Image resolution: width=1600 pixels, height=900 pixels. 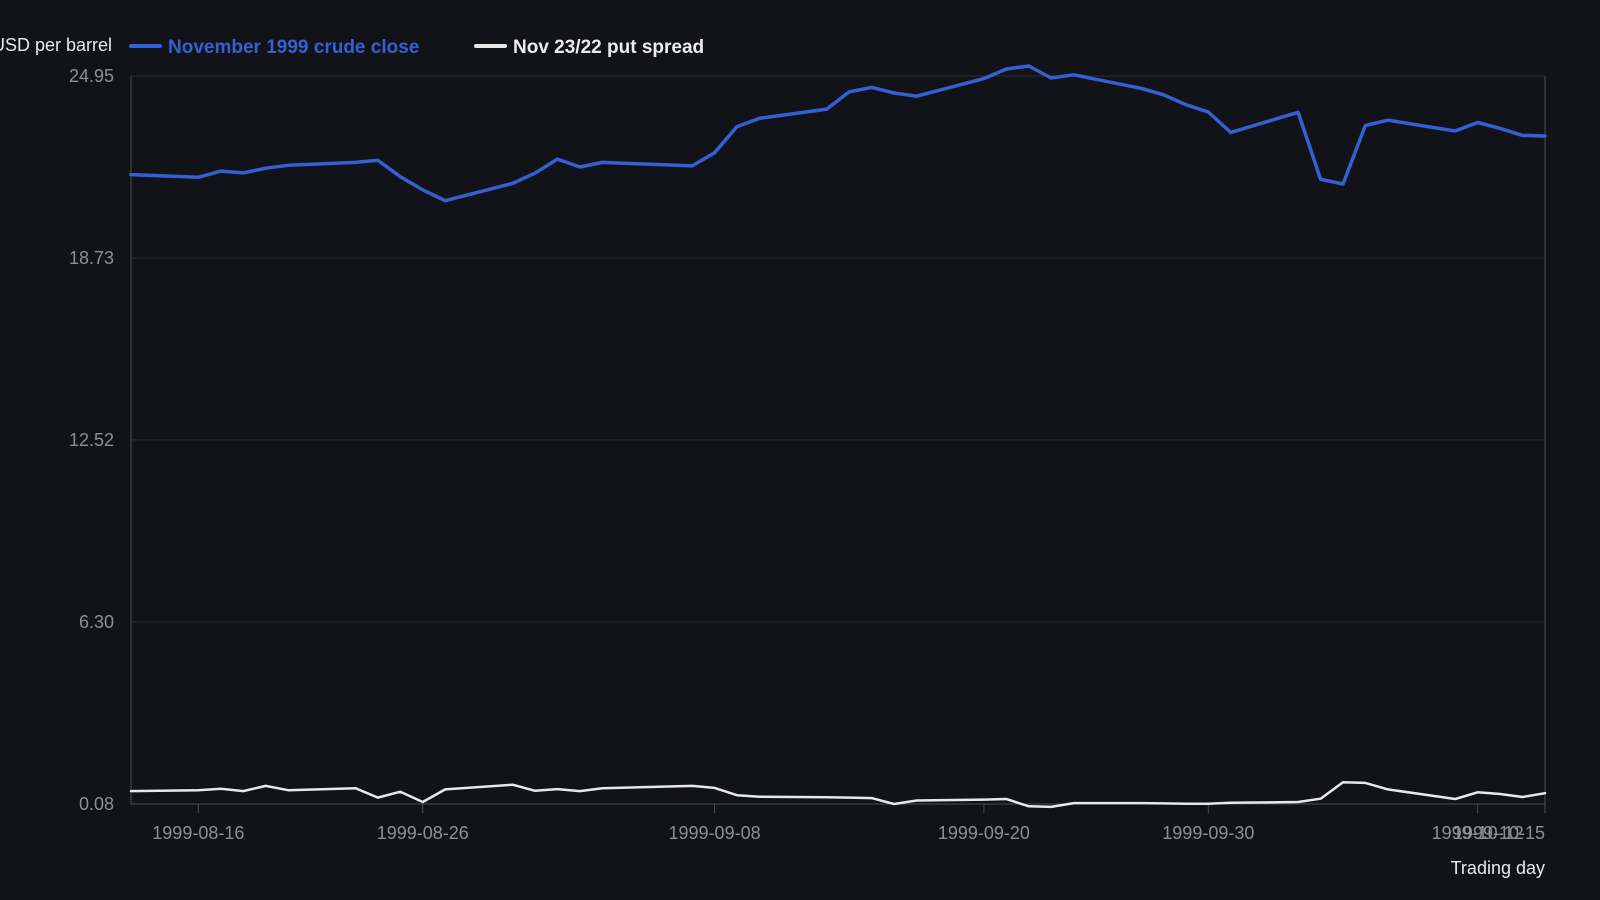 I want to click on y-tick-label: 18.73, so click(x=91, y=258).